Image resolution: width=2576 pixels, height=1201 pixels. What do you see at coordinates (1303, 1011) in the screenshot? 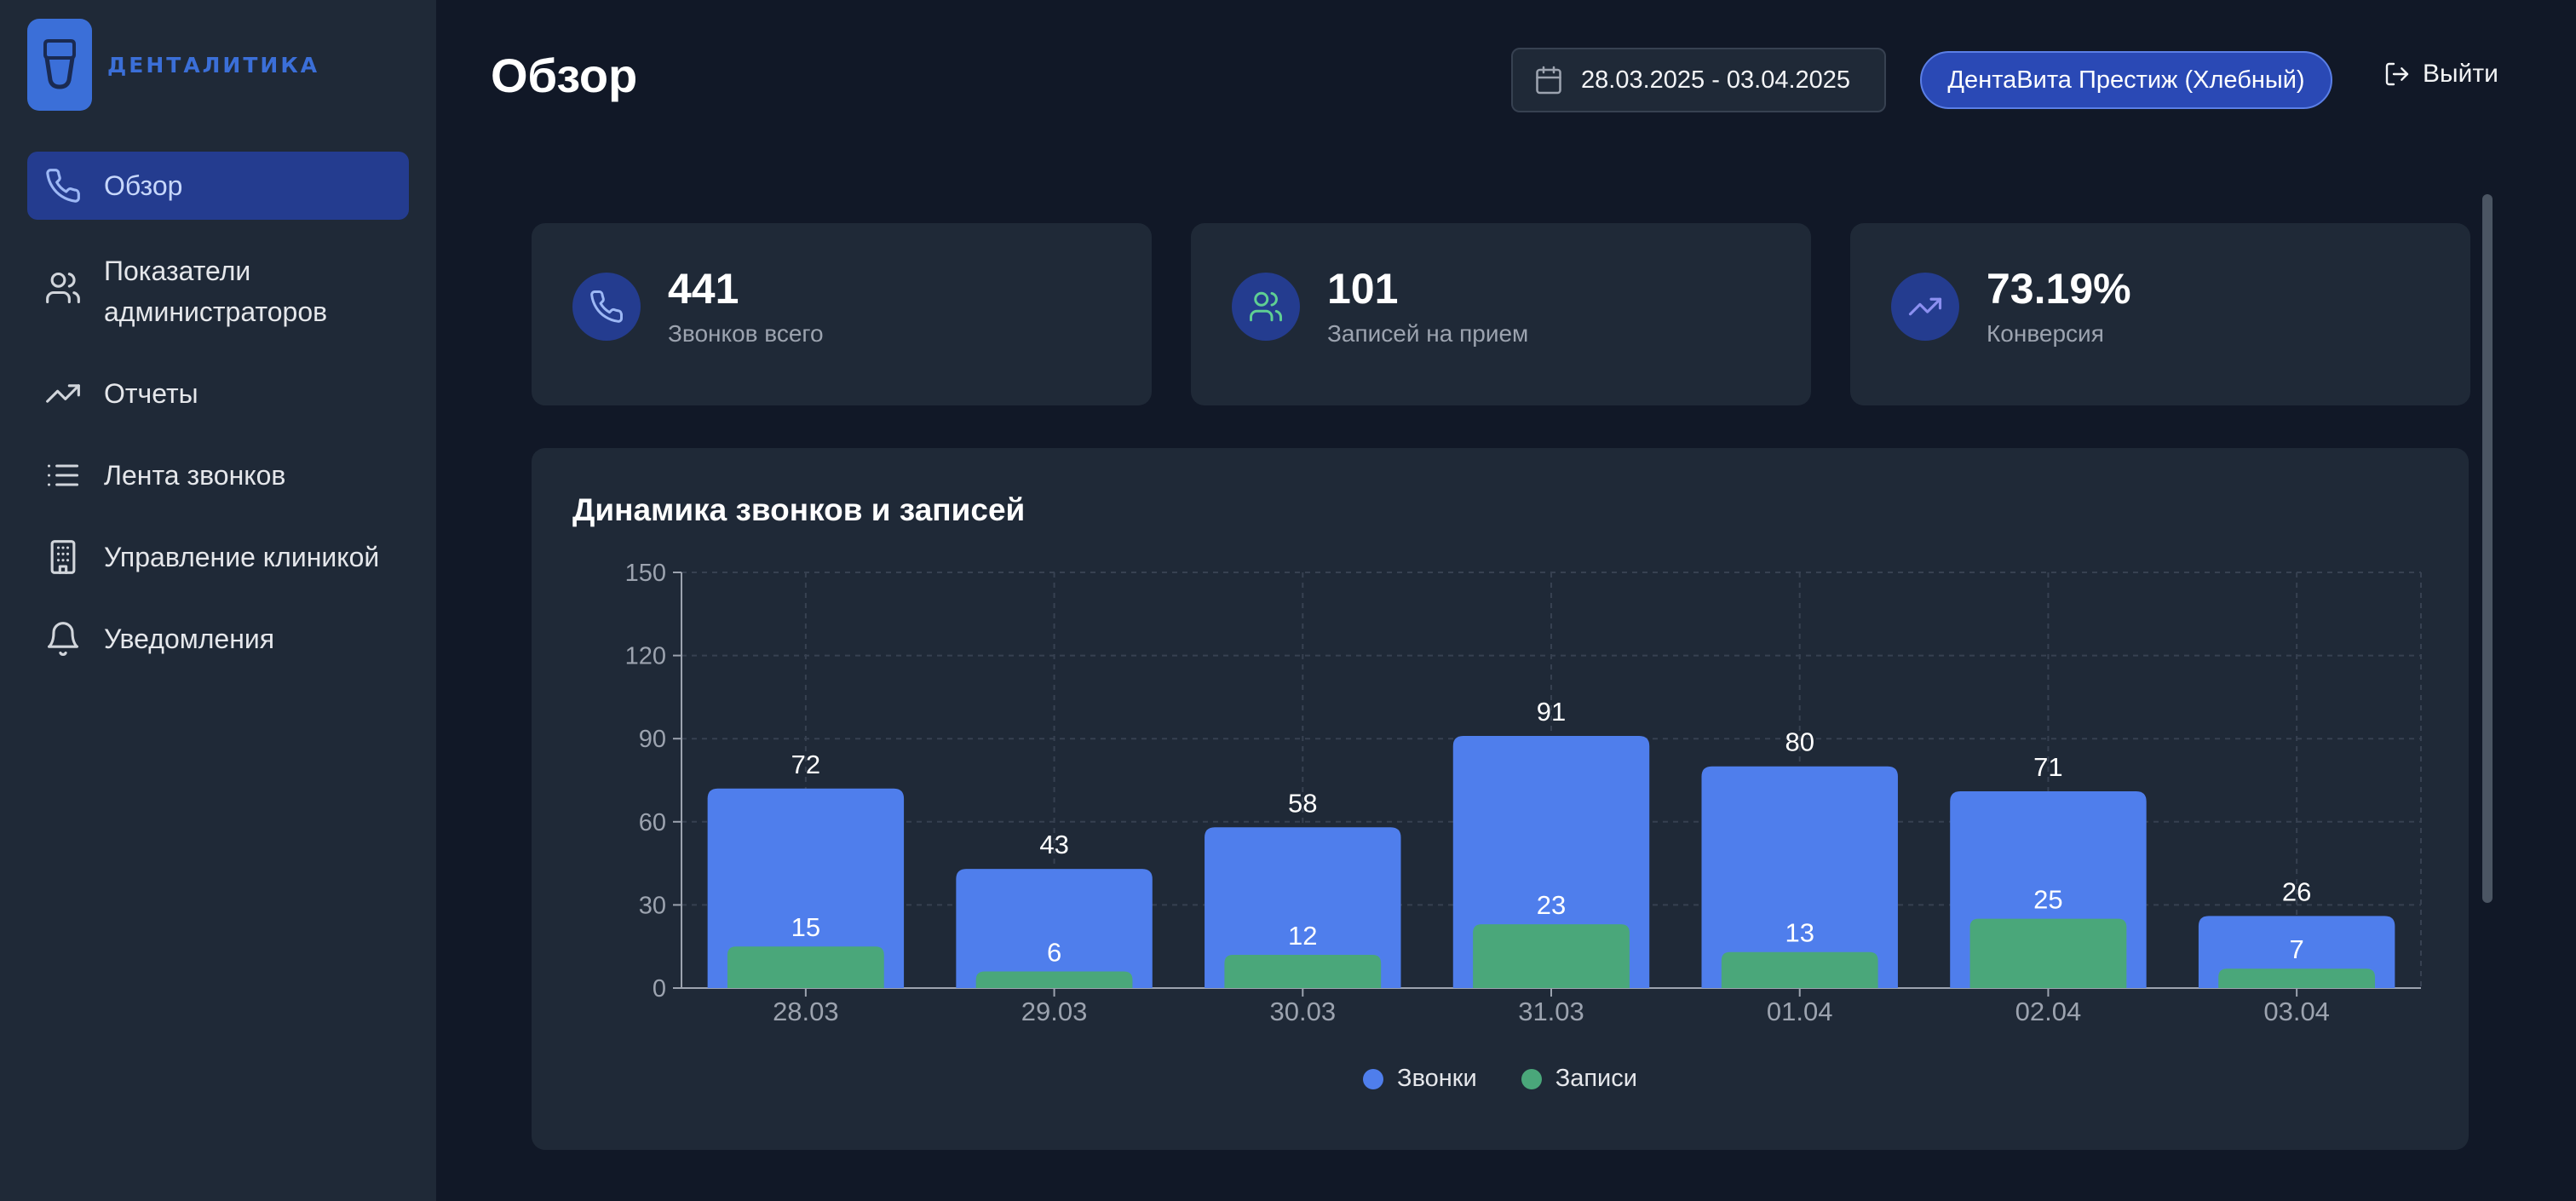
I see `x-tick-label: 30.03` at bounding box center [1303, 1011].